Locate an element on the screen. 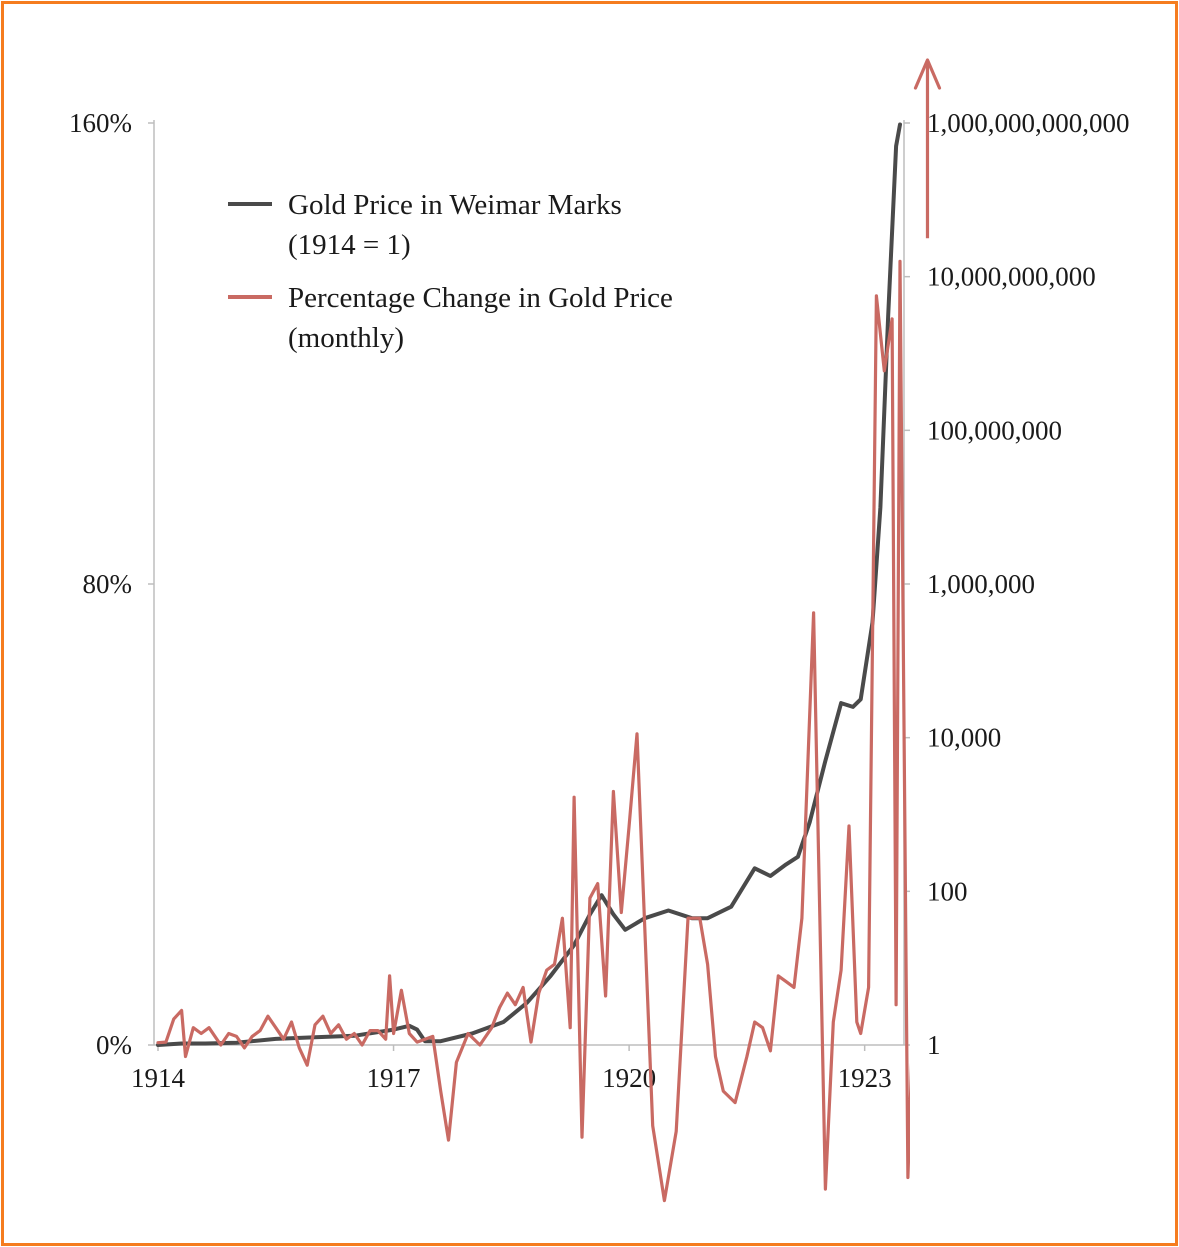  left-y-tick-label: 80% is located at coordinates (108, 584).